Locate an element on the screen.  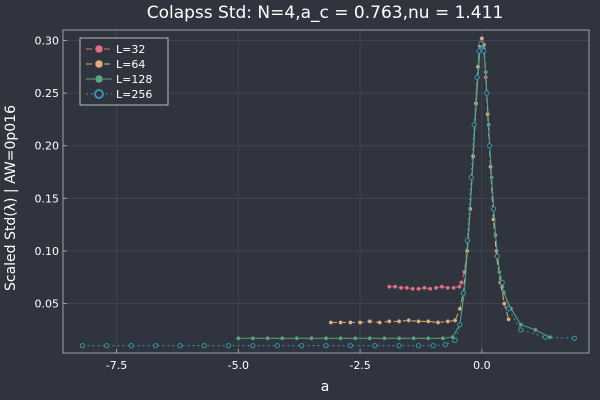
y-tick-label: 0.10 is located at coordinates (47, 251).